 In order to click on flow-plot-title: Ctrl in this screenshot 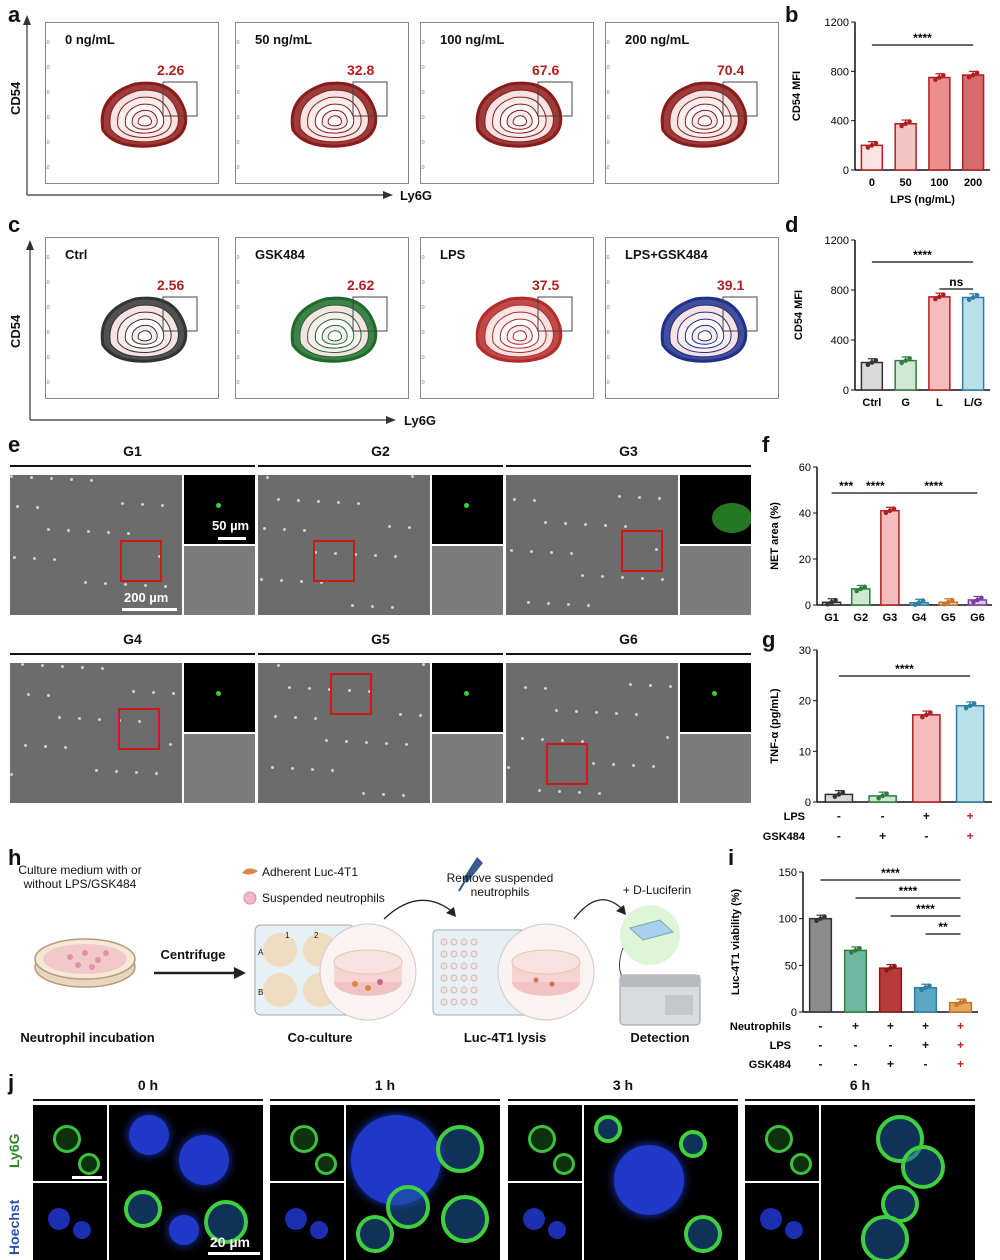, I will do `click(76, 254)`.